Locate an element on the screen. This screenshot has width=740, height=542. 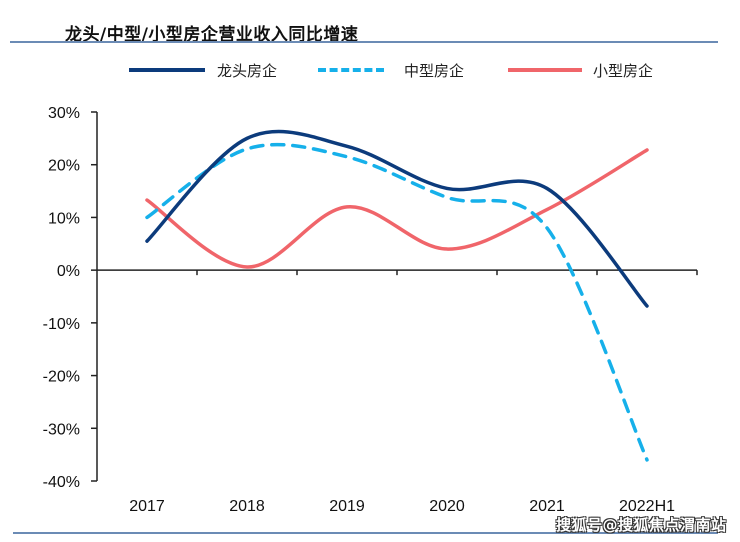
legend-label-medium: 中型房企 is located at coordinates (434, 70).